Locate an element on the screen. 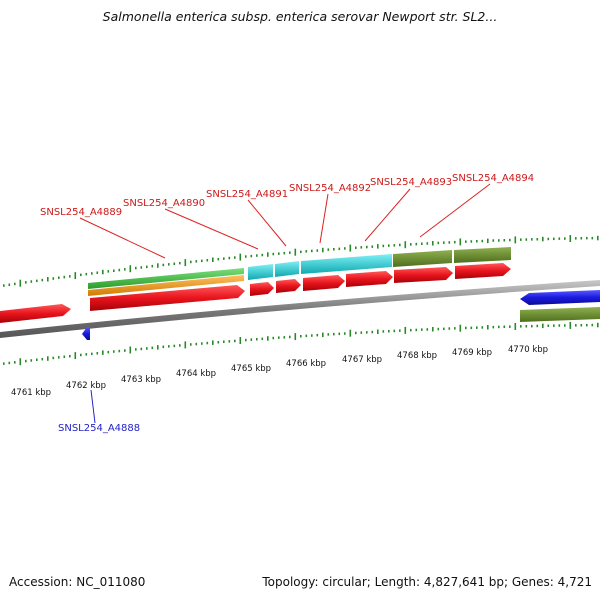  olive-feature is located at coordinates (422, 258).